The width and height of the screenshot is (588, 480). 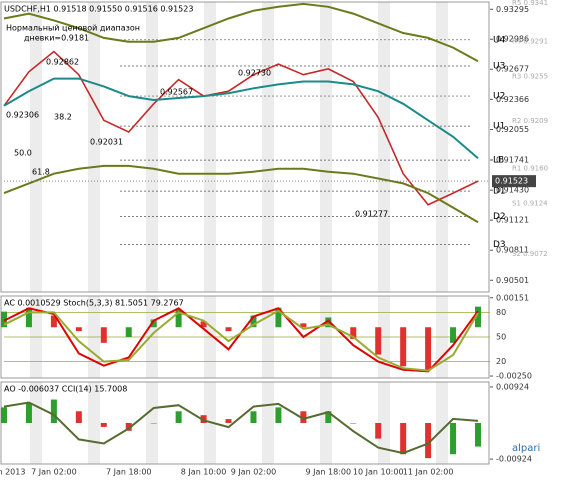 What do you see at coordinates (512, 220) in the screenshot?
I see `y-tick-label: 0.91121` at bounding box center [512, 220].